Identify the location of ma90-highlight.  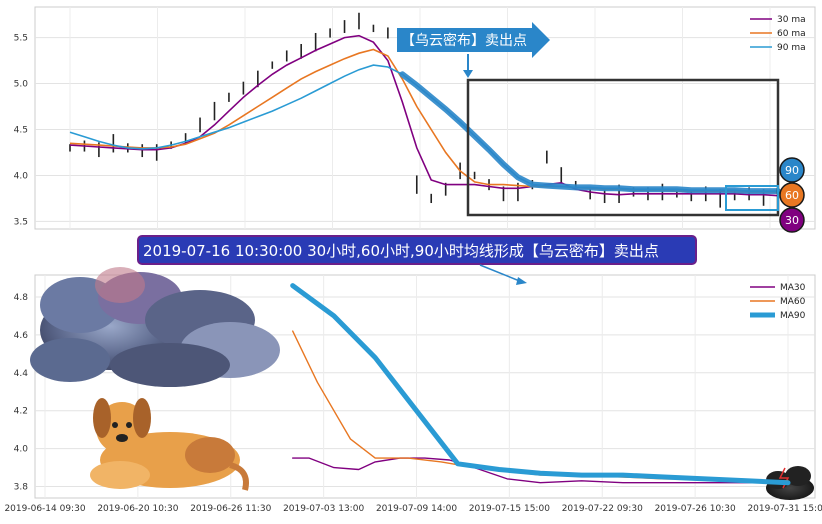
(590, 133).